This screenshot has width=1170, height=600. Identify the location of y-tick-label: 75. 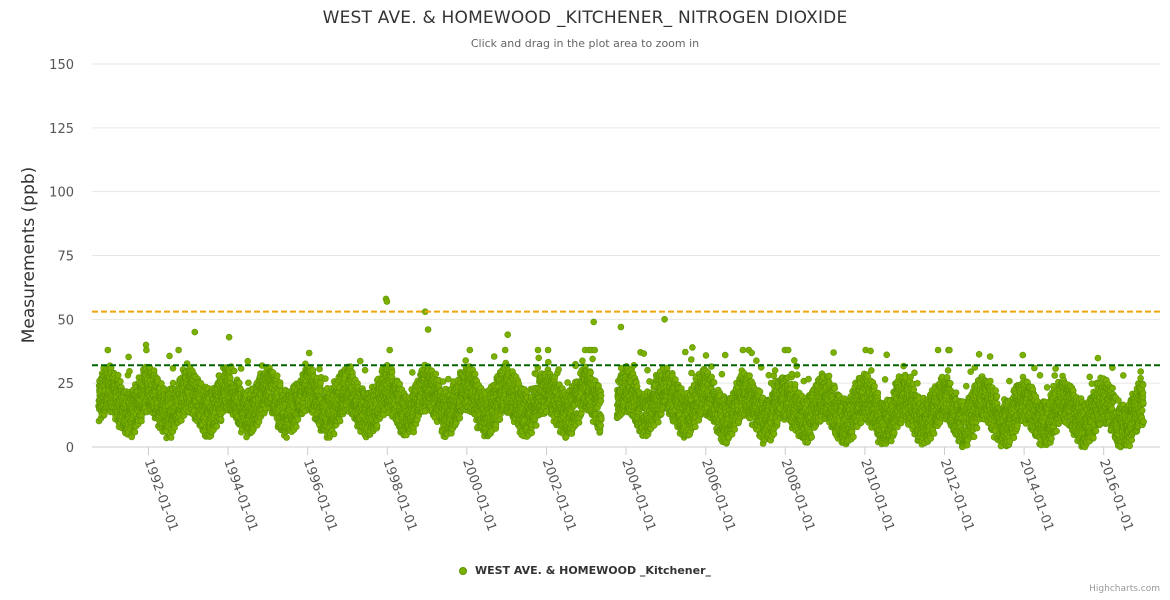
(65, 257).